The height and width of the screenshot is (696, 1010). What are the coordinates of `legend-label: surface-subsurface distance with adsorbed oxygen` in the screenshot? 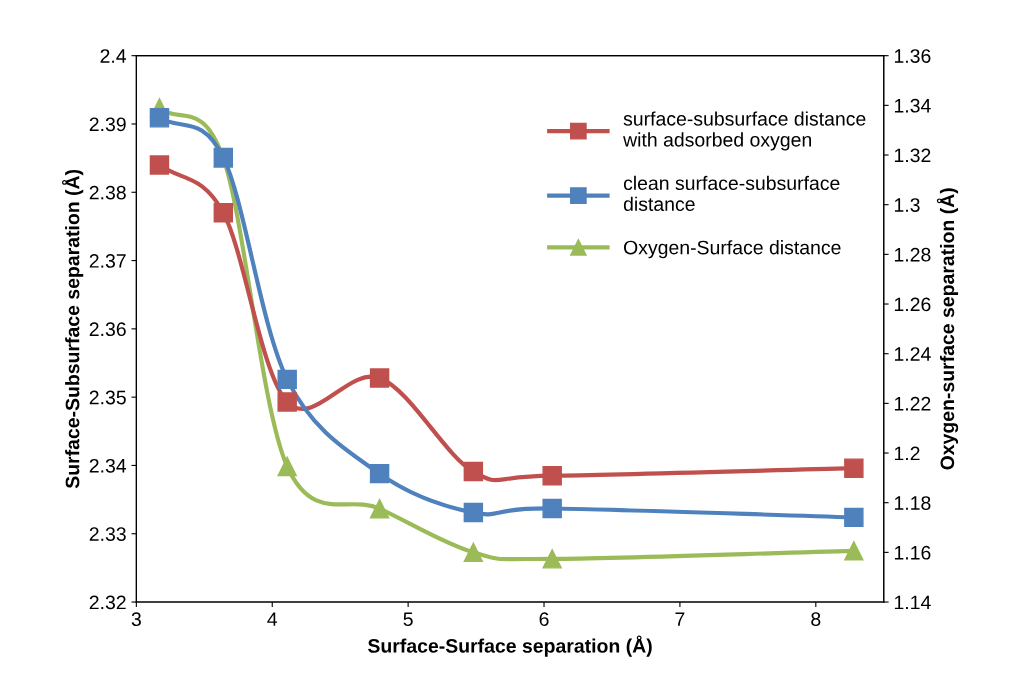 It's located at (744, 131).